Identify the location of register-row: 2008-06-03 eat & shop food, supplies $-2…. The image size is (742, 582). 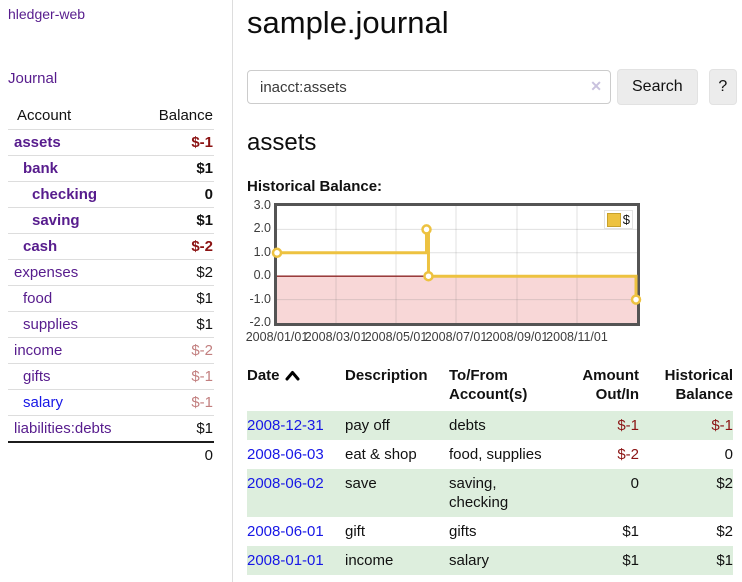
(490, 454).